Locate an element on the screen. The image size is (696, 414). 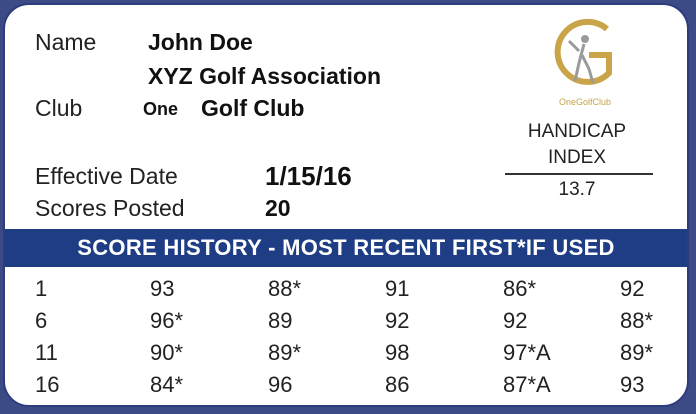
score-cell: 89 is located at coordinates (280, 320).